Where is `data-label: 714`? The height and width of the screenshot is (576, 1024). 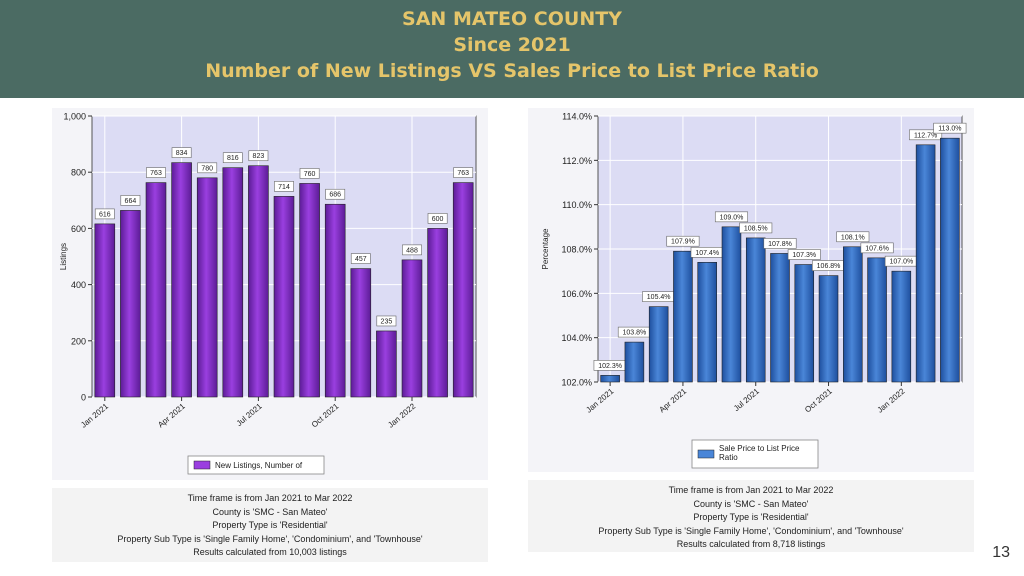 data-label: 714 is located at coordinates (284, 187).